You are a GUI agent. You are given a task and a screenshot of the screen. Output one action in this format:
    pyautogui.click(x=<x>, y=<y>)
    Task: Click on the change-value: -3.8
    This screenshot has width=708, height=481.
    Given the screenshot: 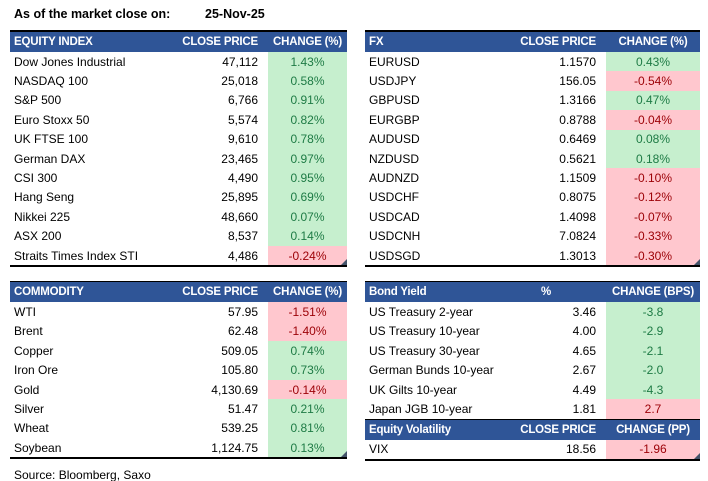 What is the action you would take?
    pyautogui.click(x=653, y=312)
    